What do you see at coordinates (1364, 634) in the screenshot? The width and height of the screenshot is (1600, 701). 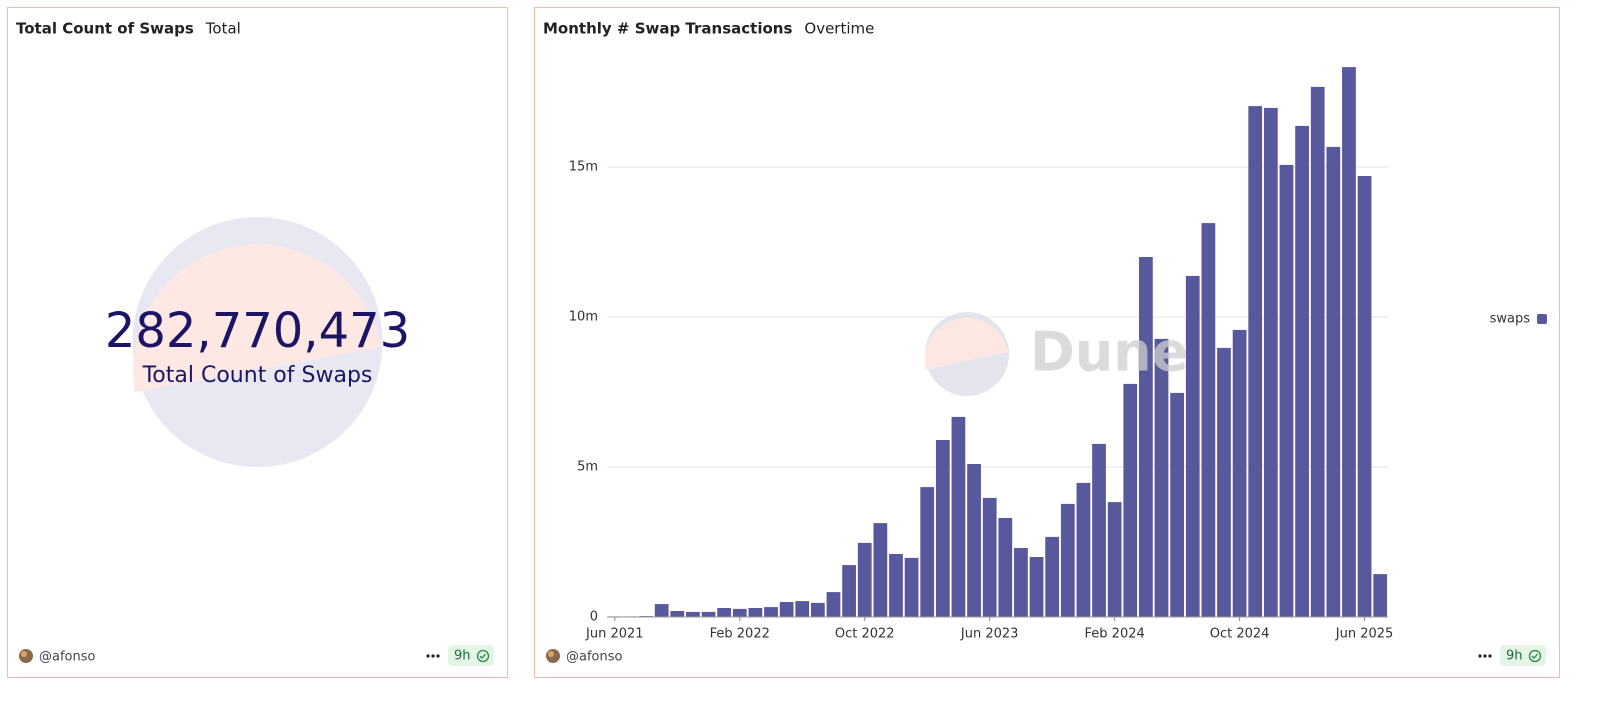 I see `x-tick-label: Jun 2025` at bounding box center [1364, 634].